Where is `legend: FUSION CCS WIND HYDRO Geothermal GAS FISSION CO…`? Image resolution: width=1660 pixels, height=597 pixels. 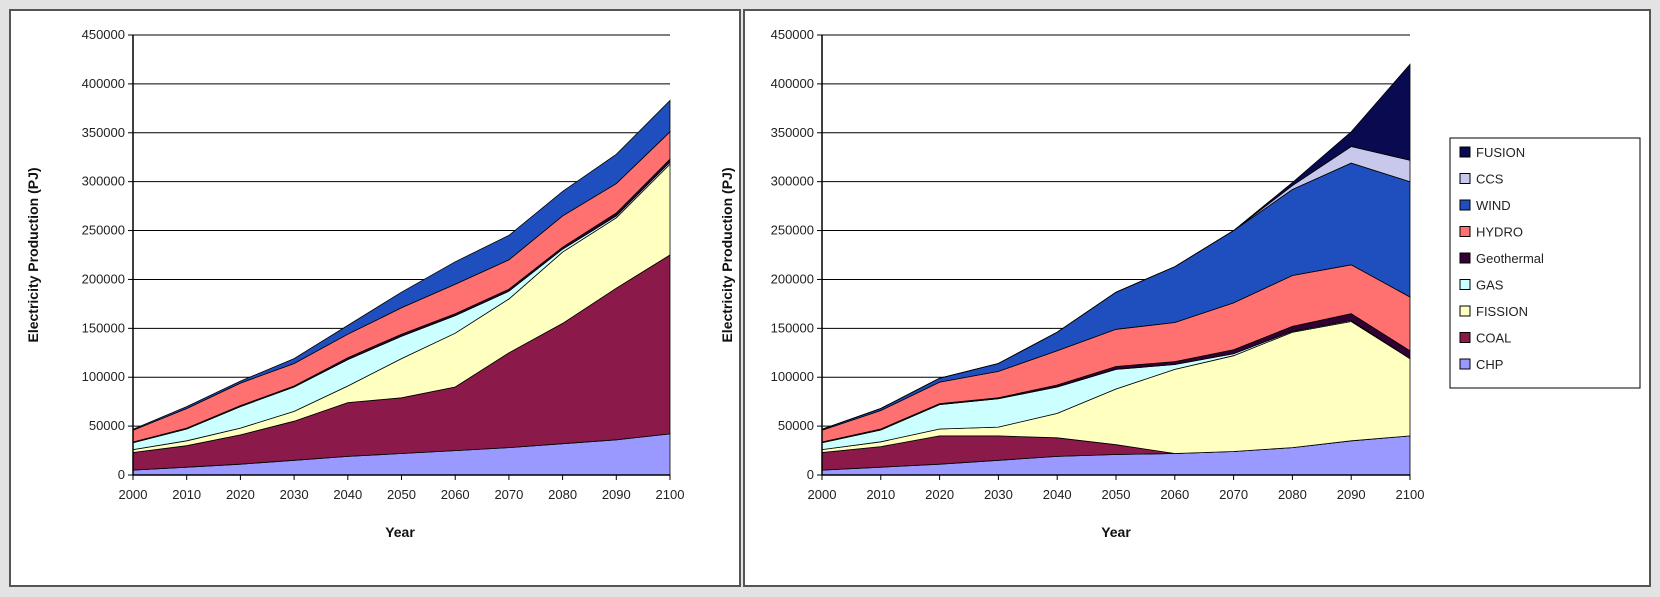 legend: FUSION CCS WIND HYDRO Geothermal GAS FISSION CO… is located at coordinates (1545, 263).